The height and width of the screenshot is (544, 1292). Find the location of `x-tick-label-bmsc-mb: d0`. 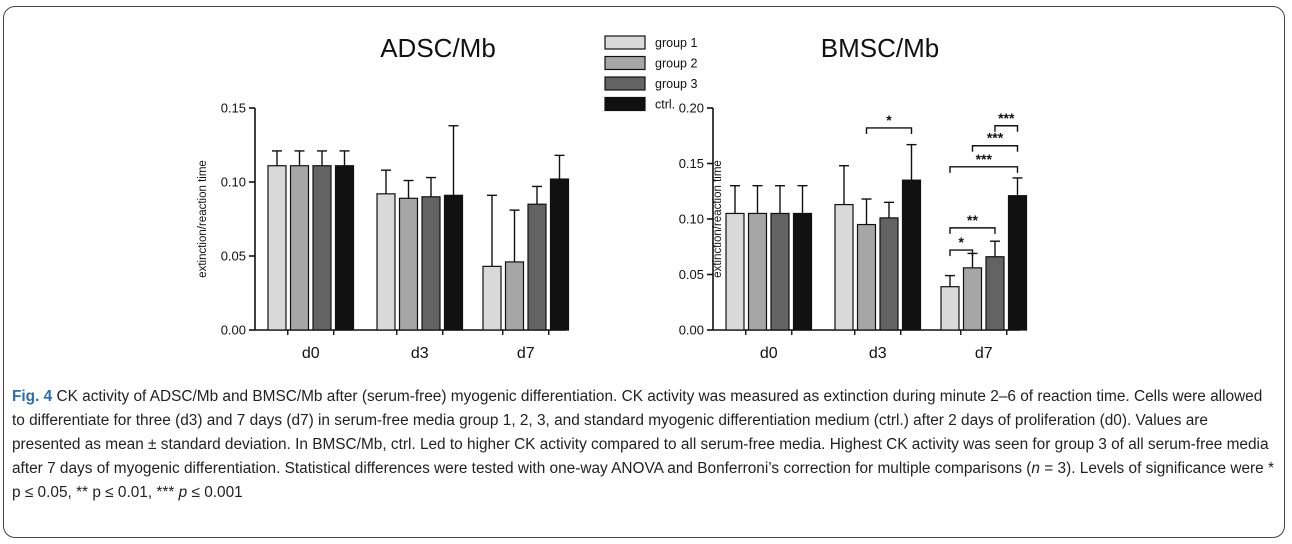

x-tick-label-bmsc-mb: d0 is located at coordinates (769, 353).